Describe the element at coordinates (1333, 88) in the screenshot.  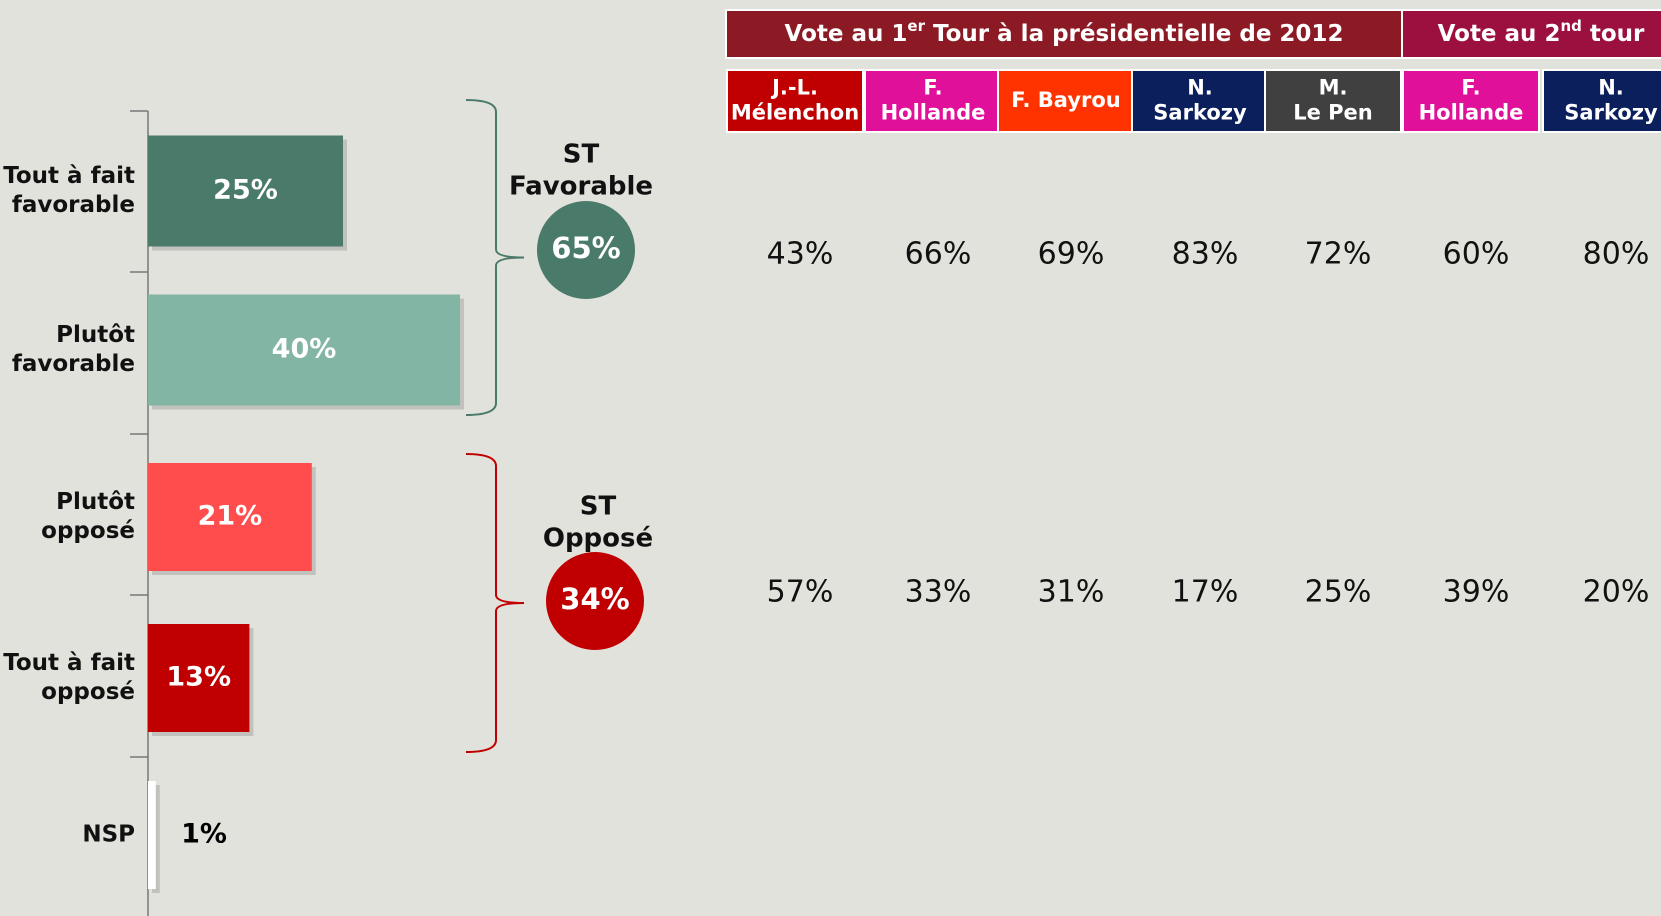
I see `column-header-text: M.` at that location.